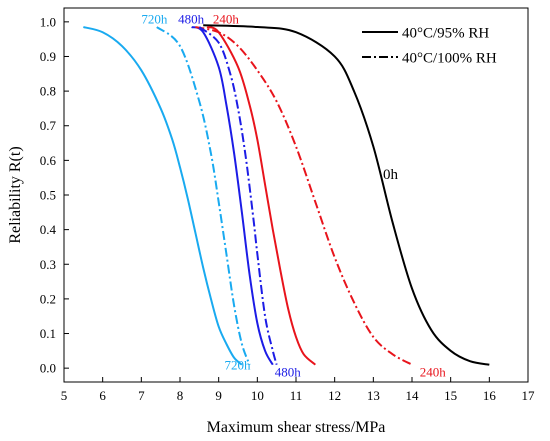 This screenshot has width=550, height=441. I want to click on y-tick-label: 0.6, so click(48, 160).